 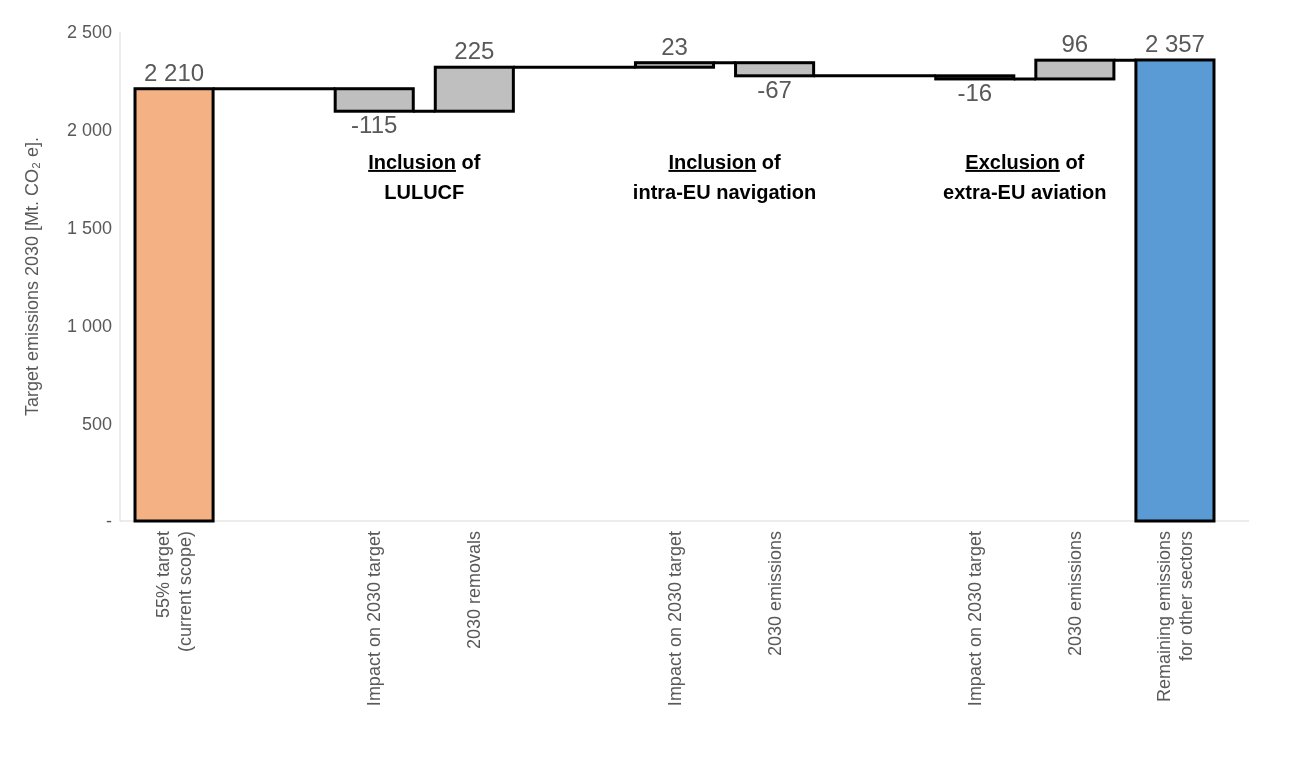 What do you see at coordinates (174, 592) in the screenshot?
I see `x-tick-label: 55% target (current scope)` at bounding box center [174, 592].